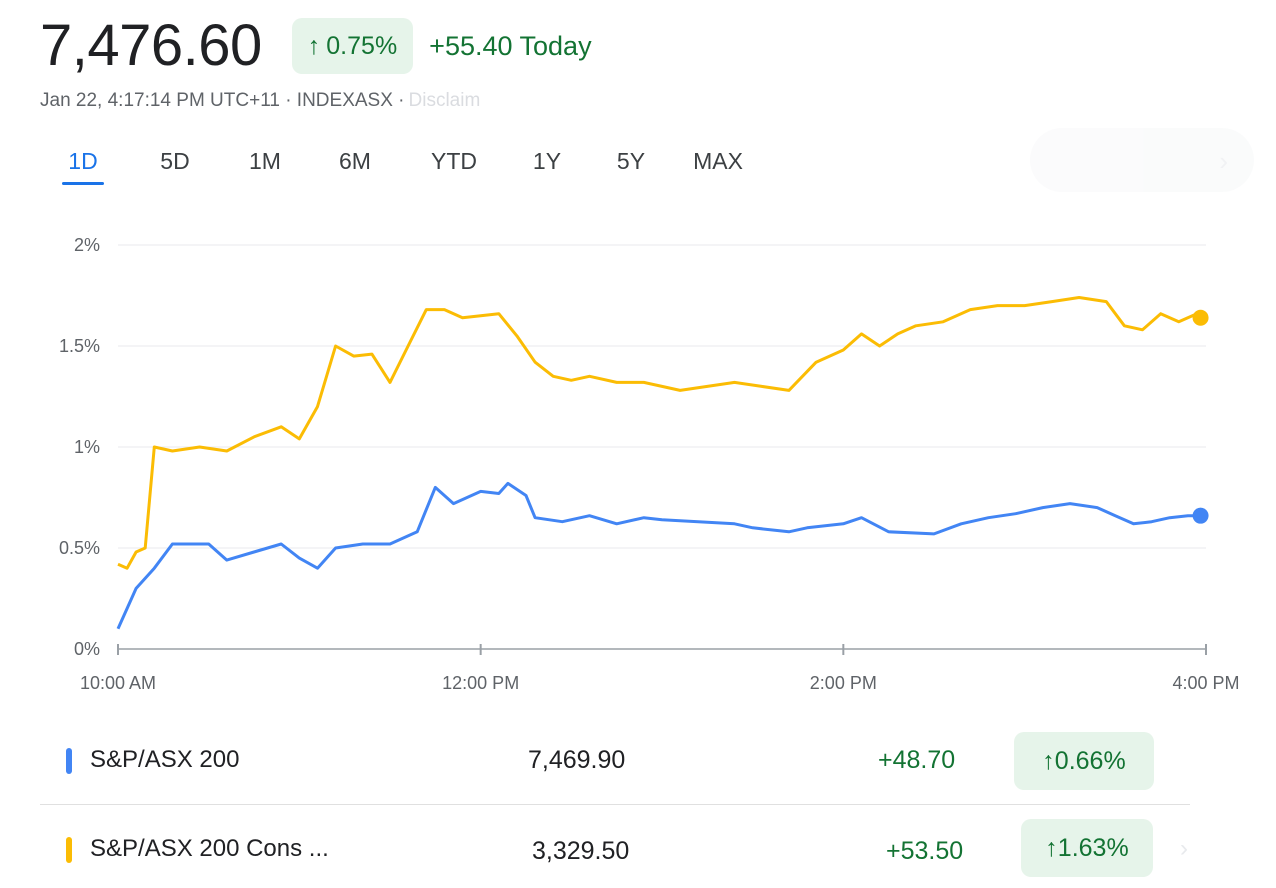 The image size is (1276, 888). What do you see at coordinates (547, 161) in the screenshot?
I see `tab-1y: 1Y` at bounding box center [547, 161].